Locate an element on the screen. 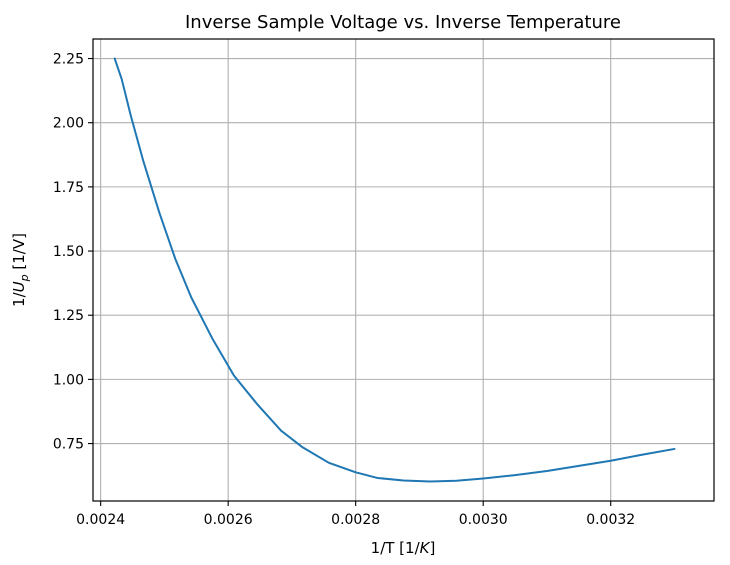 This screenshot has height=565, width=730. x-axis-ticks: 0.0024 0.0026 0.0028 0.0030 0.0032 is located at coordinates (355, 514).